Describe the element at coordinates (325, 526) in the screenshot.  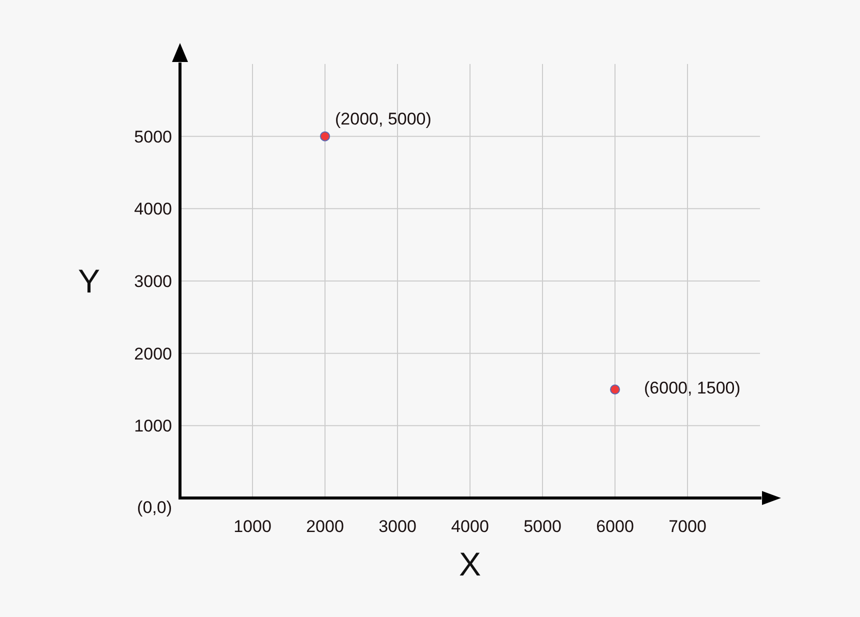
I see `x-tick-label: 2000` at that location.